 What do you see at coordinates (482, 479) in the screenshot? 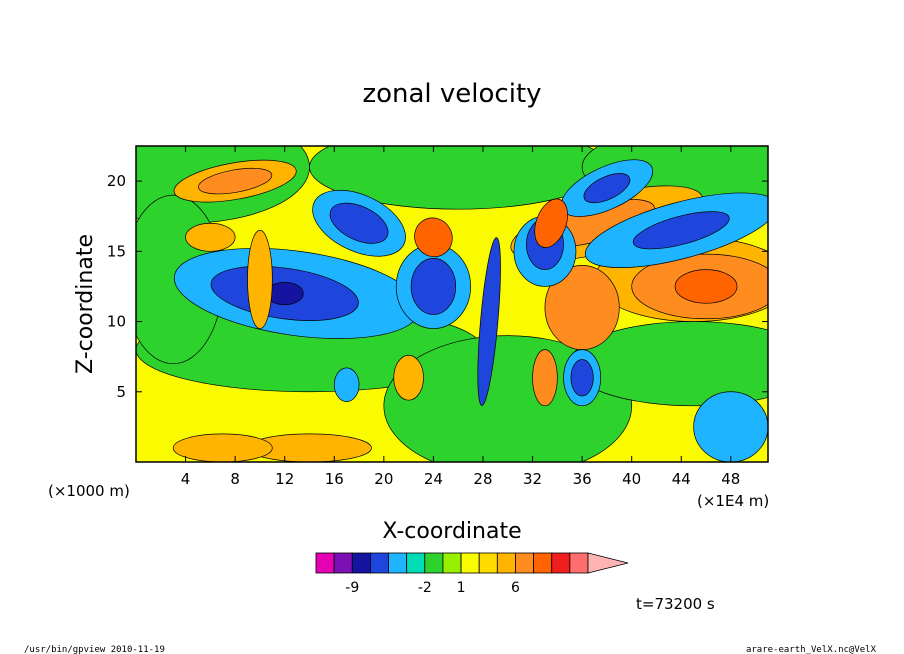
I see `x-tick-label: 28` at bounding box center [482, 479].